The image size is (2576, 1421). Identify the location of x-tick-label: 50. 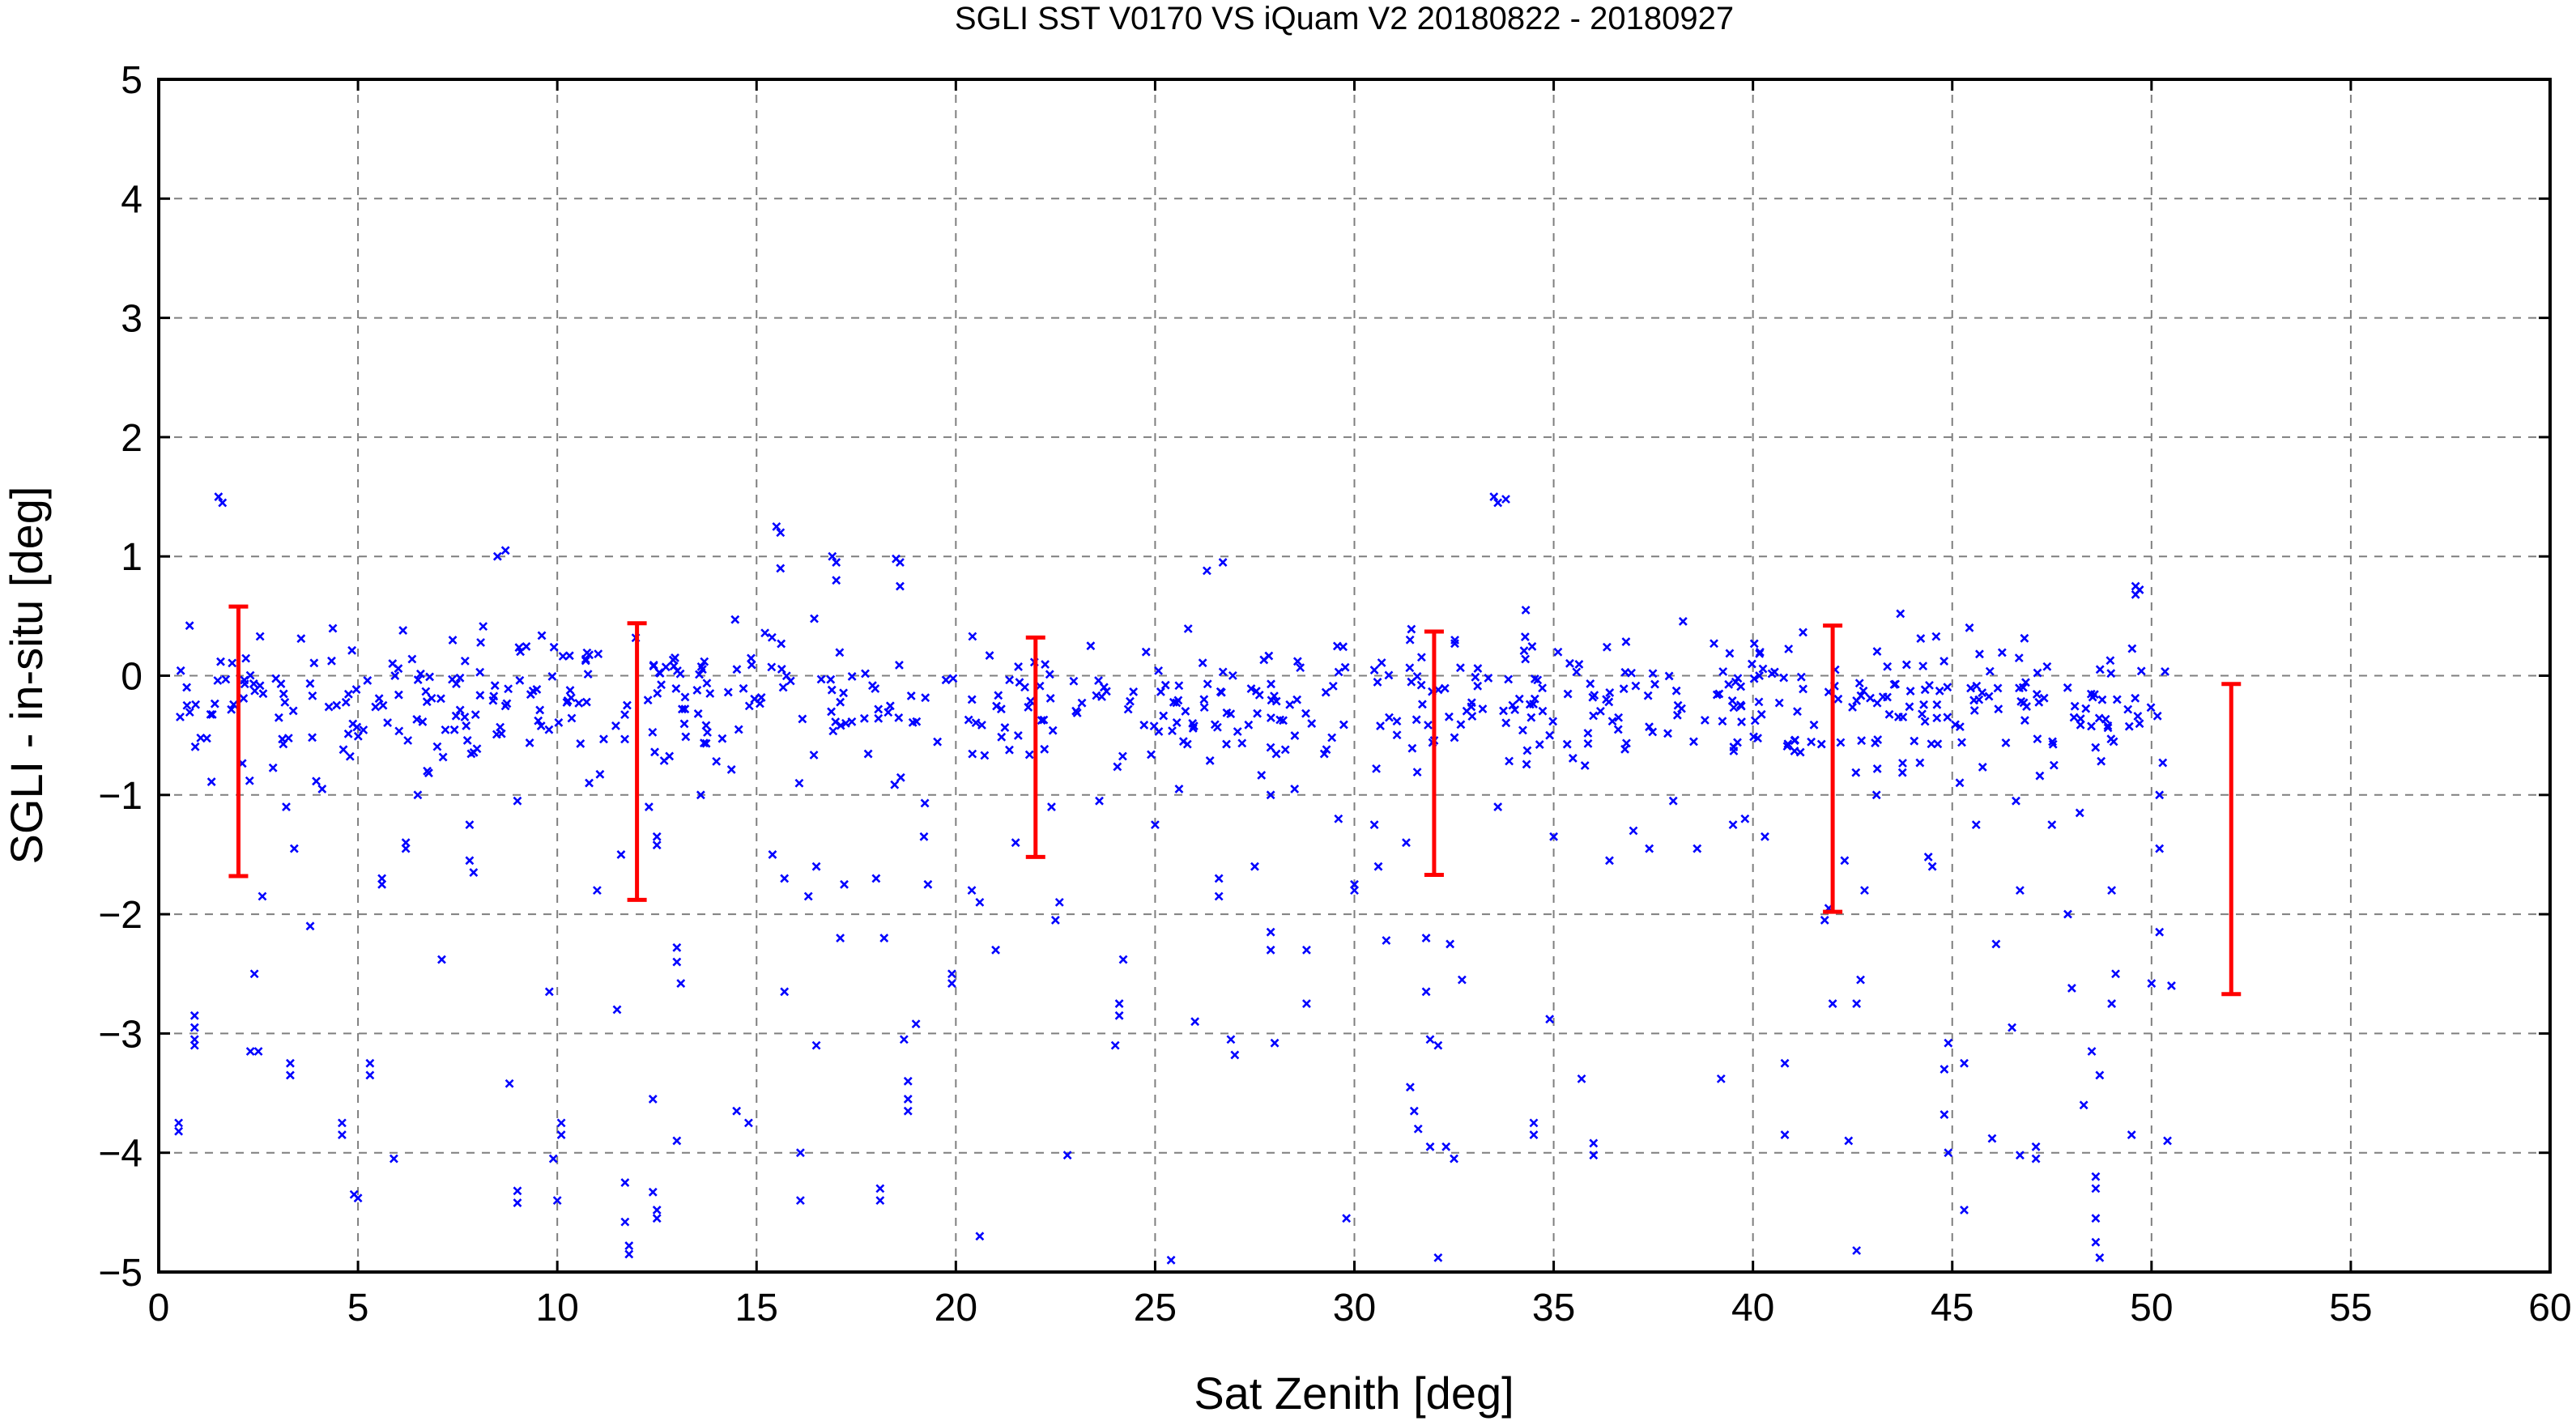
(2151, 1308).